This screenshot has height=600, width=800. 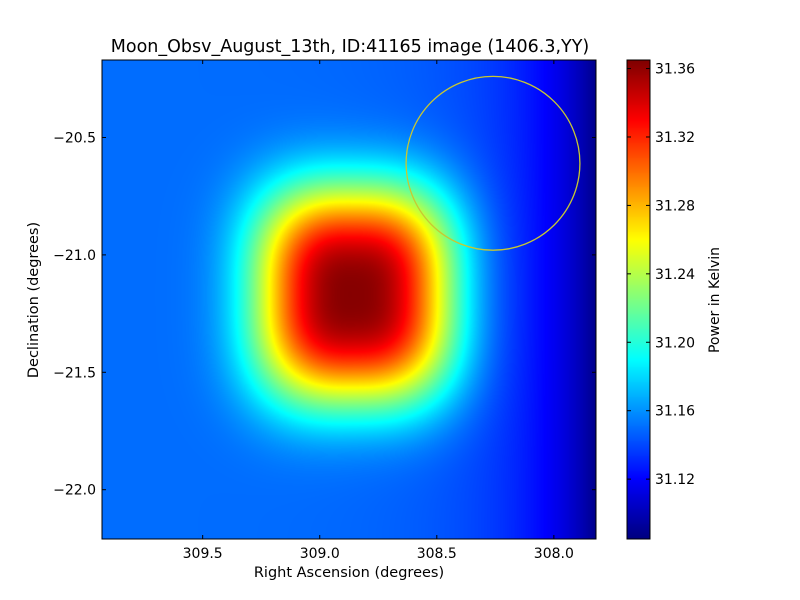 What do you see at coordinates (675, 70) in the screenshot?
I see `colorbar-tick-label: 31.36` at bounding box center [675, 70].